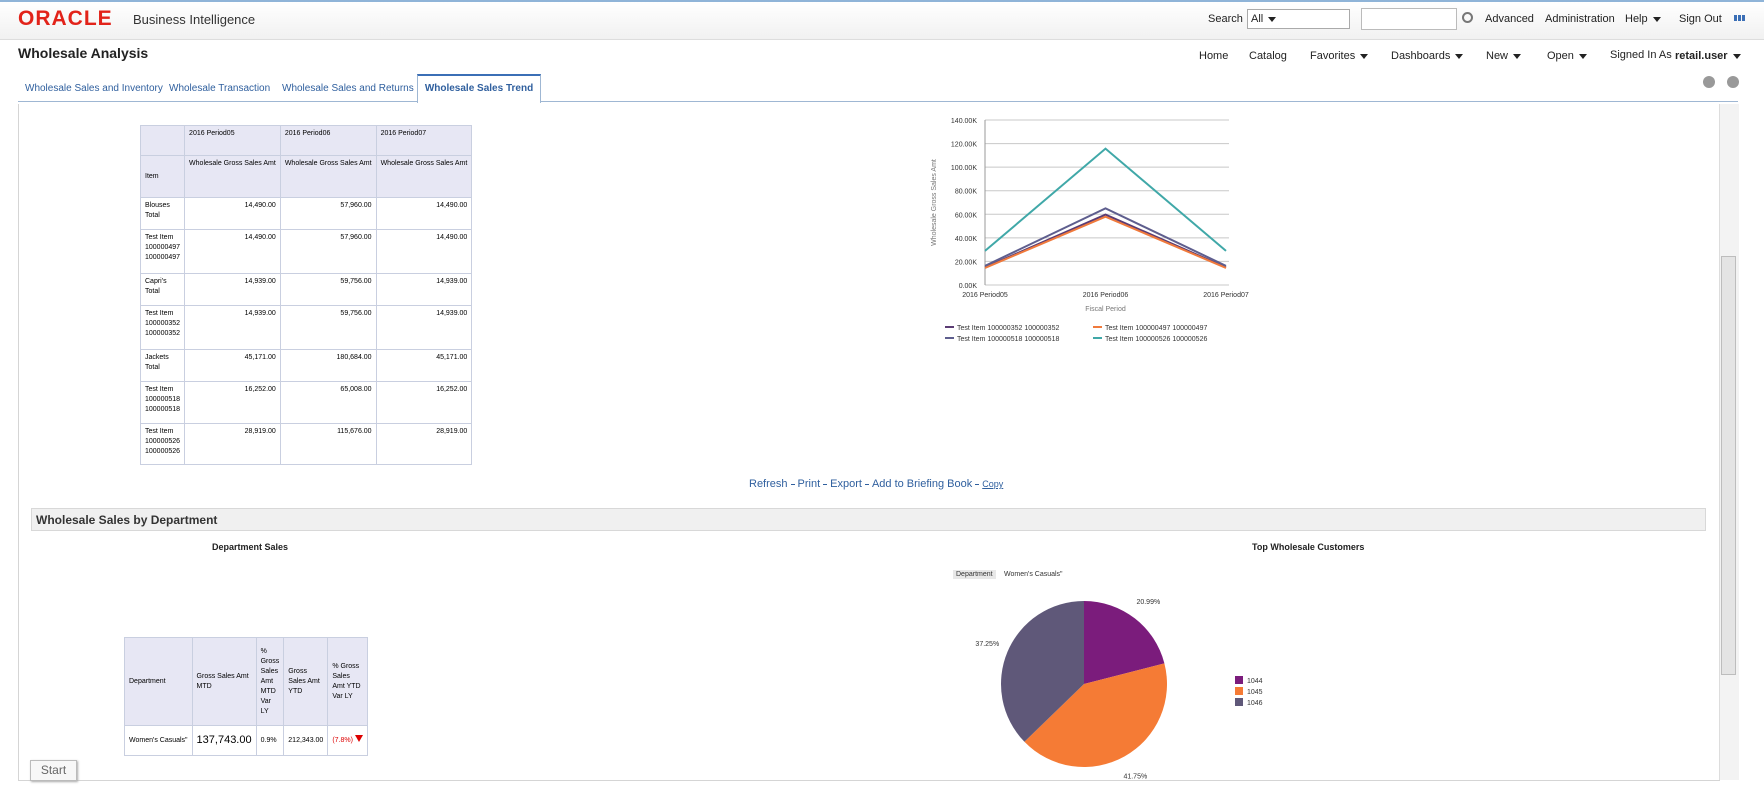 The image size is (1764, 788). Describe the element at coordinates (878, 101) in the screenshot. I see `tab-baseline` at that location.